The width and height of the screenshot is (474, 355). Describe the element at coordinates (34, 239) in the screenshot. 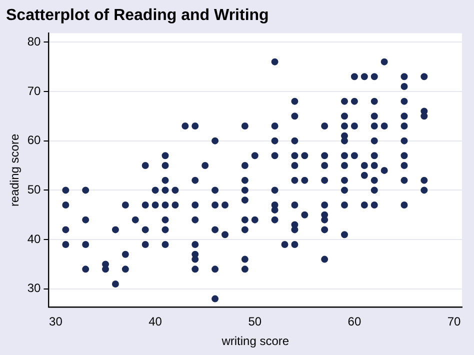

I see `y-tick-label: 40` at that location.